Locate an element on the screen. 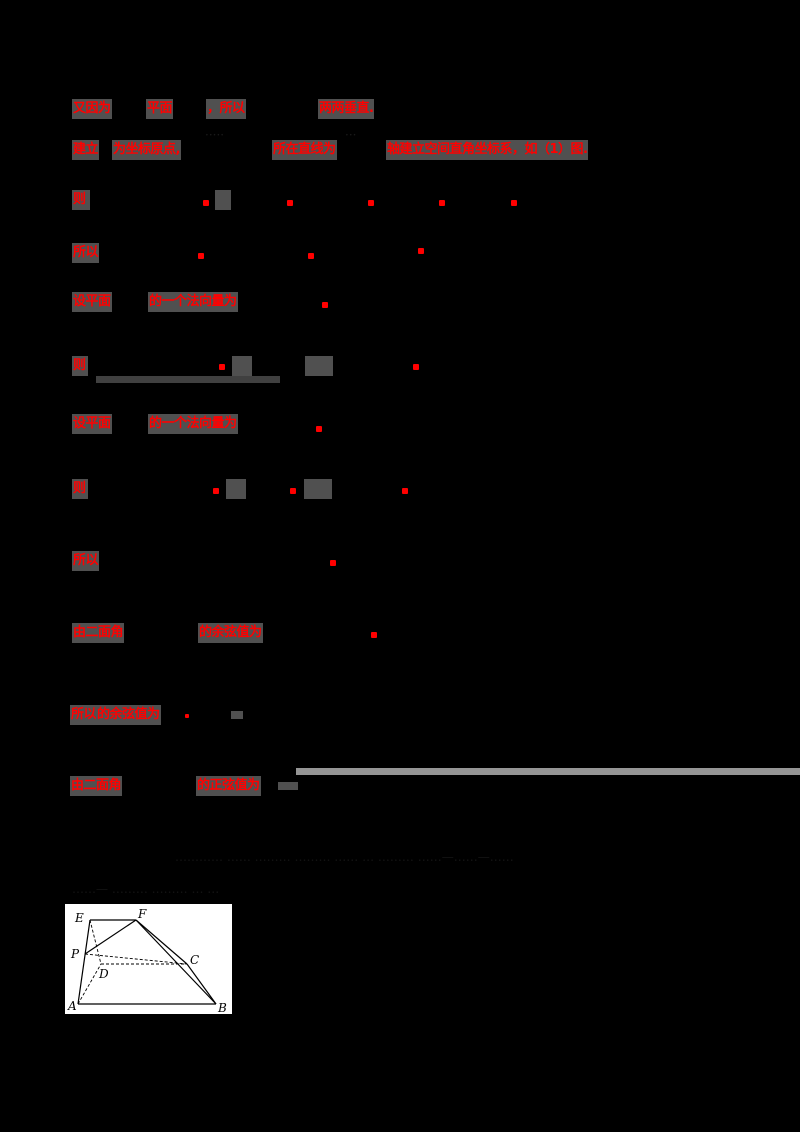 The width and height of the screenshot is (800, 1132). text-line2-seg4: 轴建立空间直角坐标系，如（1）图. is located at coordinates (487, 150).